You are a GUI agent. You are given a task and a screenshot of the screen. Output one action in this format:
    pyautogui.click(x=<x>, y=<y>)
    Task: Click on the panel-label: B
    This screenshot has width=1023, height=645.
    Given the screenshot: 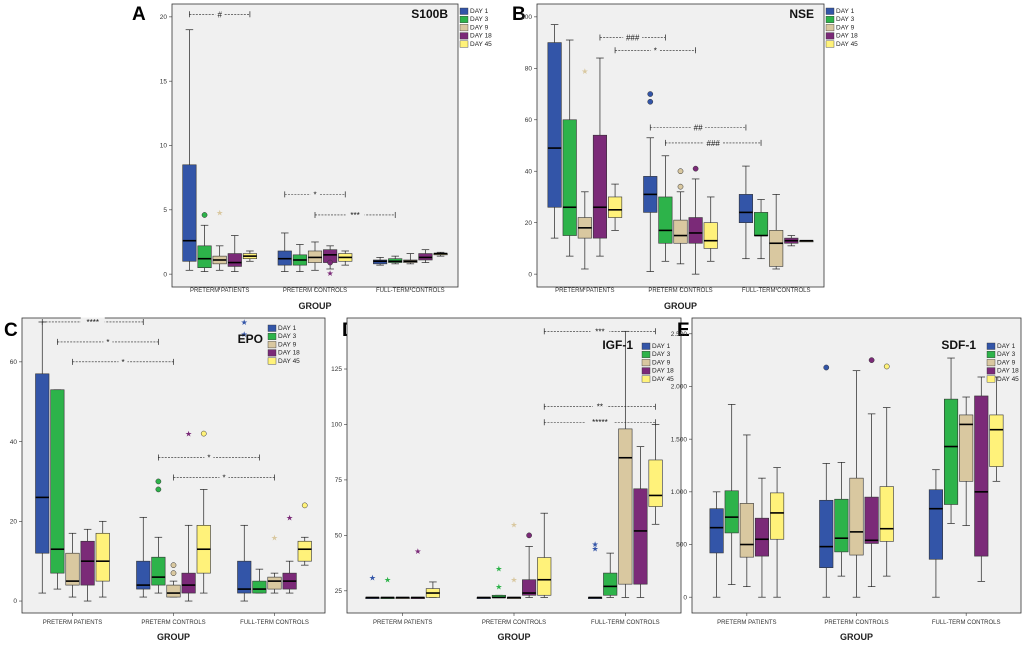 What is the action you would take?
    pyautogui.click(x=519, y=14)
    